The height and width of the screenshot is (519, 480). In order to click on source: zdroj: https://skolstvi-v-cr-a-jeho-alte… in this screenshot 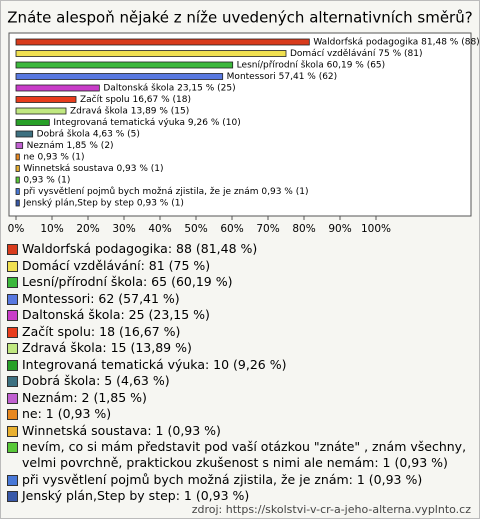, I will do `click(331, 509)`.